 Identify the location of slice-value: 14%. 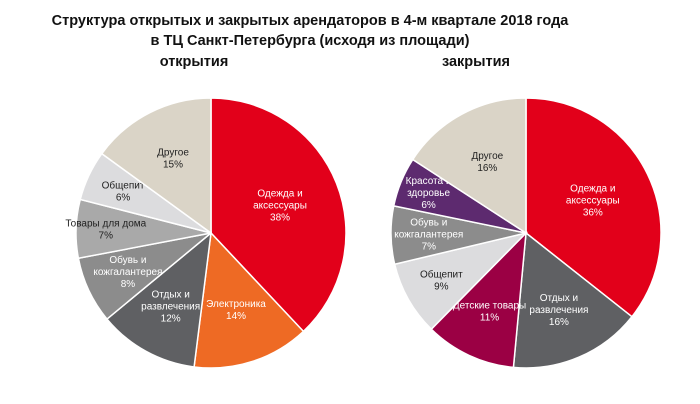
(236, 316).